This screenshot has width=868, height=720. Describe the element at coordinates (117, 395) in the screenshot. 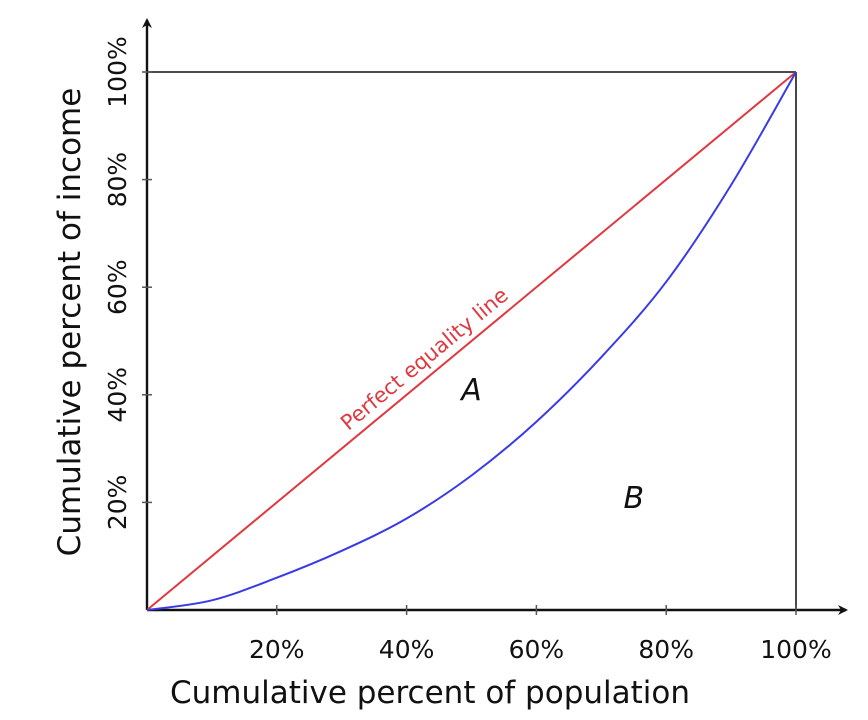

I see `y-tick-label: 40%` at that location.